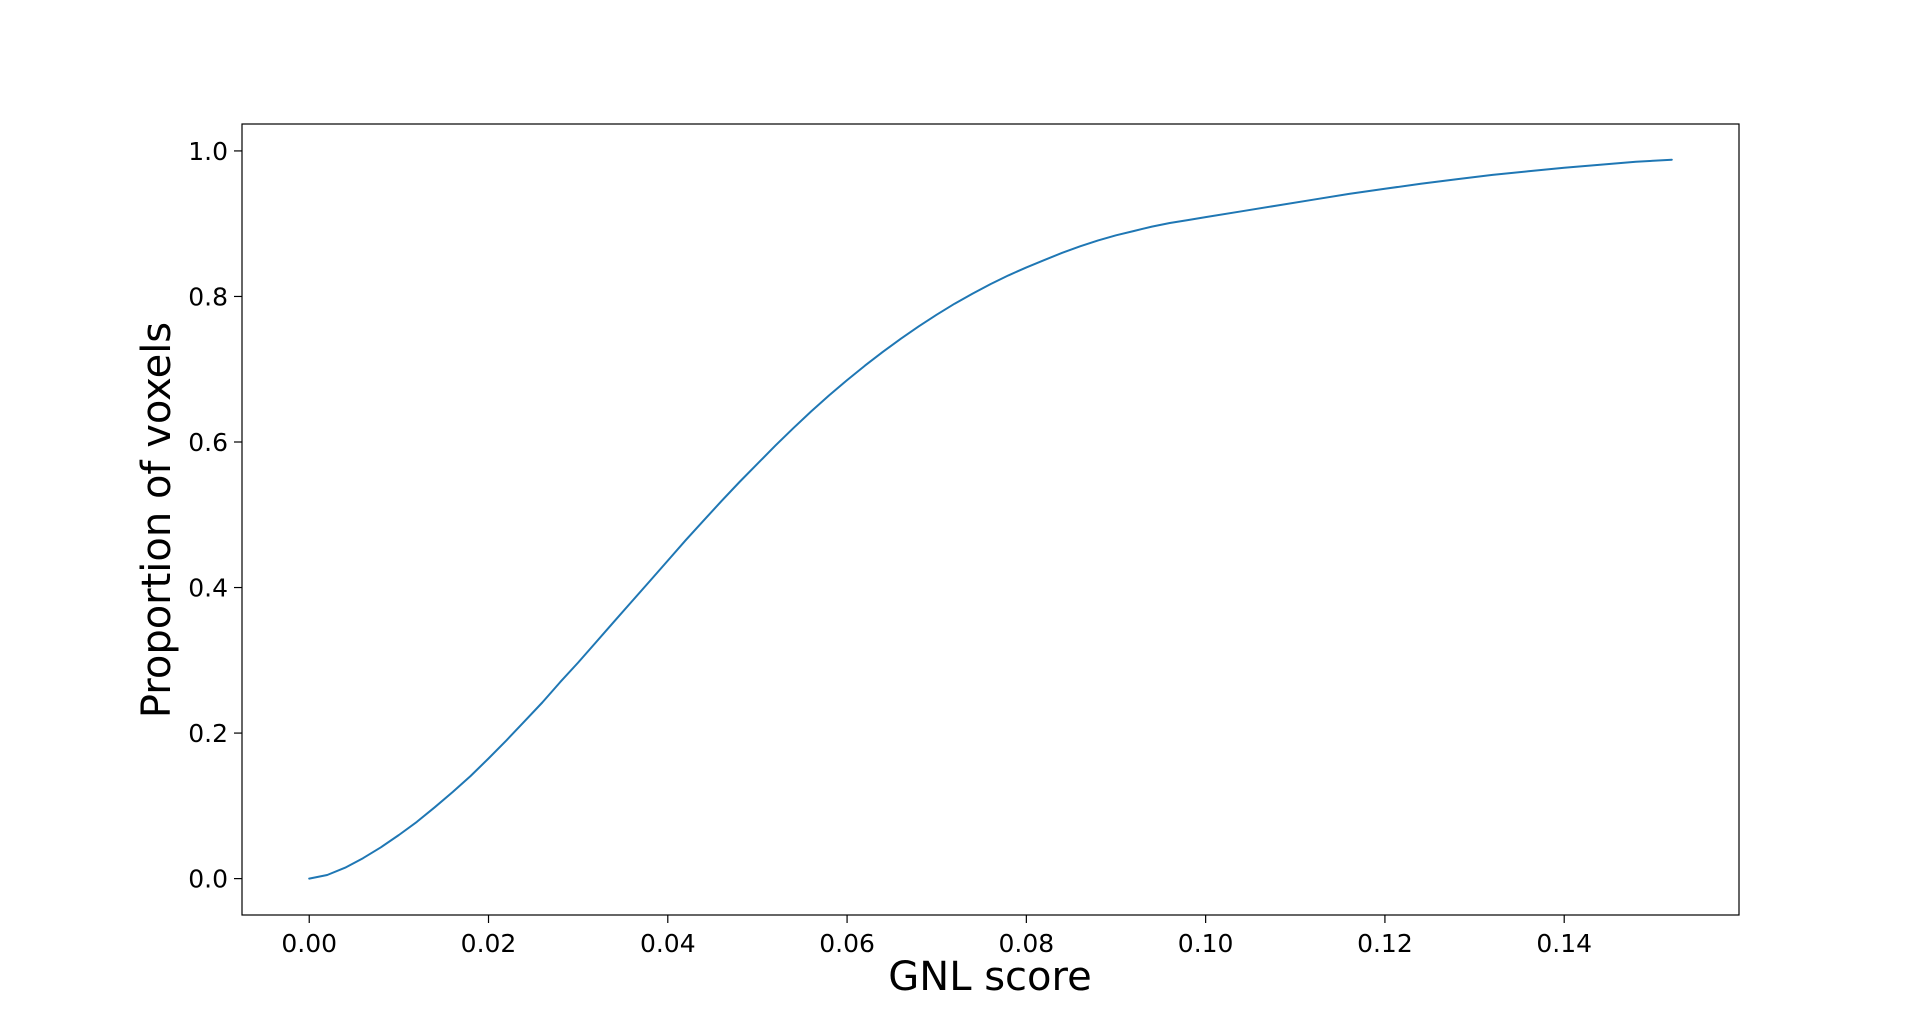  What do you see at coordinates (1385, 943) in the screenshot?
I see `x-tick-label: 0.12` at bounding box center [1385, 943].